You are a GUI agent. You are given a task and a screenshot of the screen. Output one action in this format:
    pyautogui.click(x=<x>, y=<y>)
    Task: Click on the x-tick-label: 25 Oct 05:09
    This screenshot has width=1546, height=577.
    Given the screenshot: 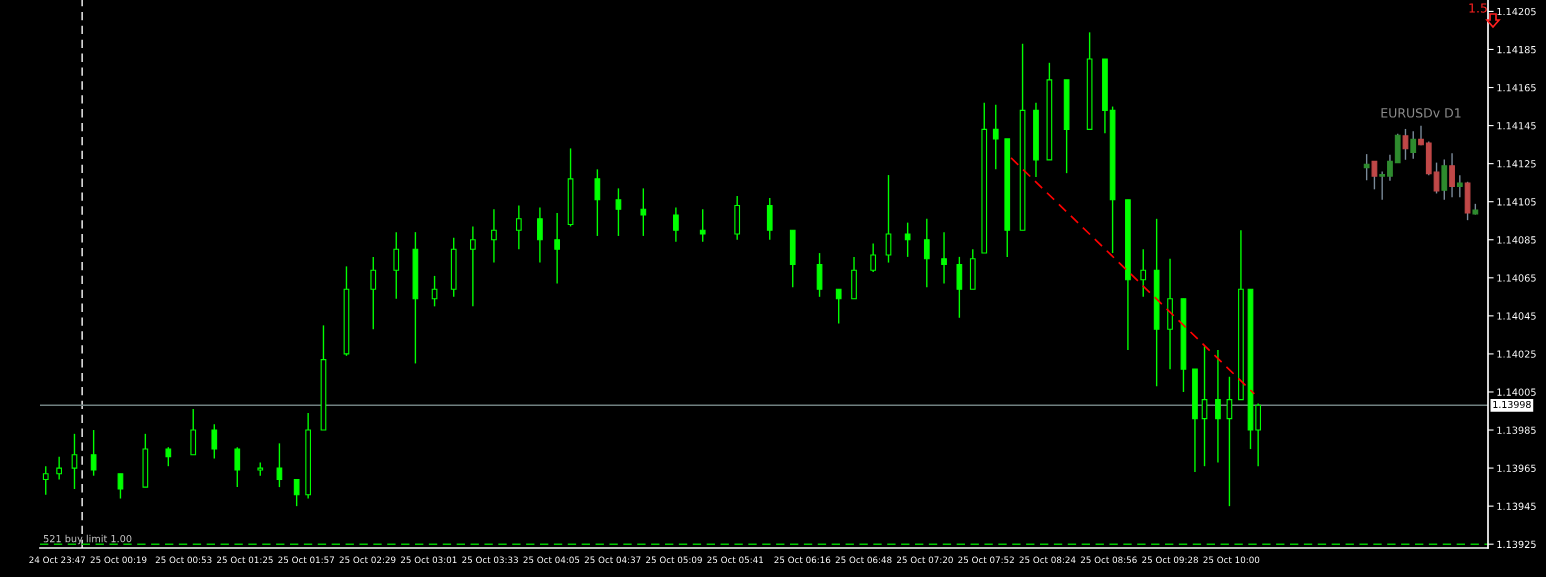 What is the action you would take?
    pyautogui.click(x=674, y=560)
    